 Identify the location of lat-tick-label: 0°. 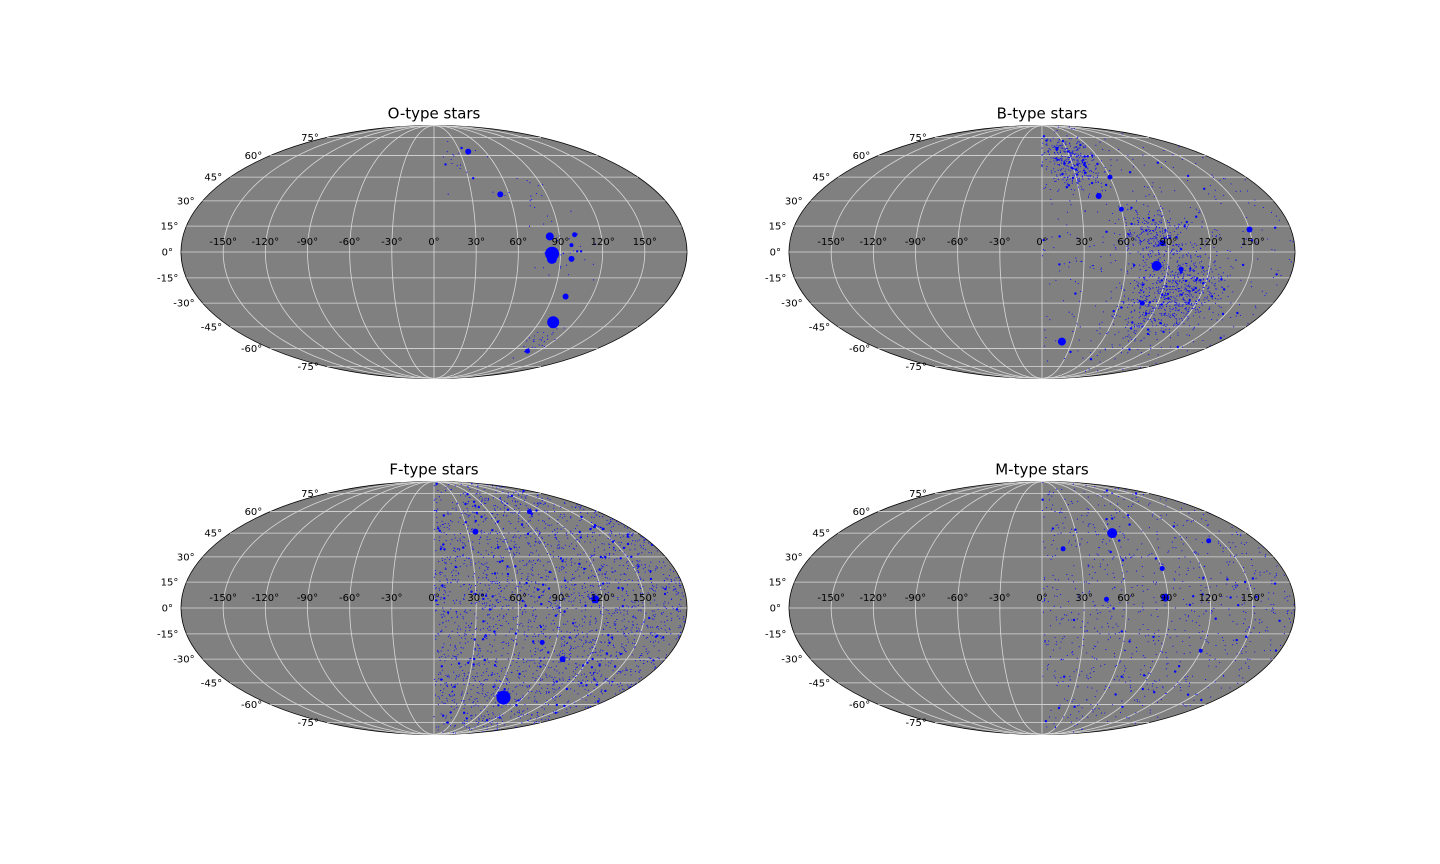
(167, 609).